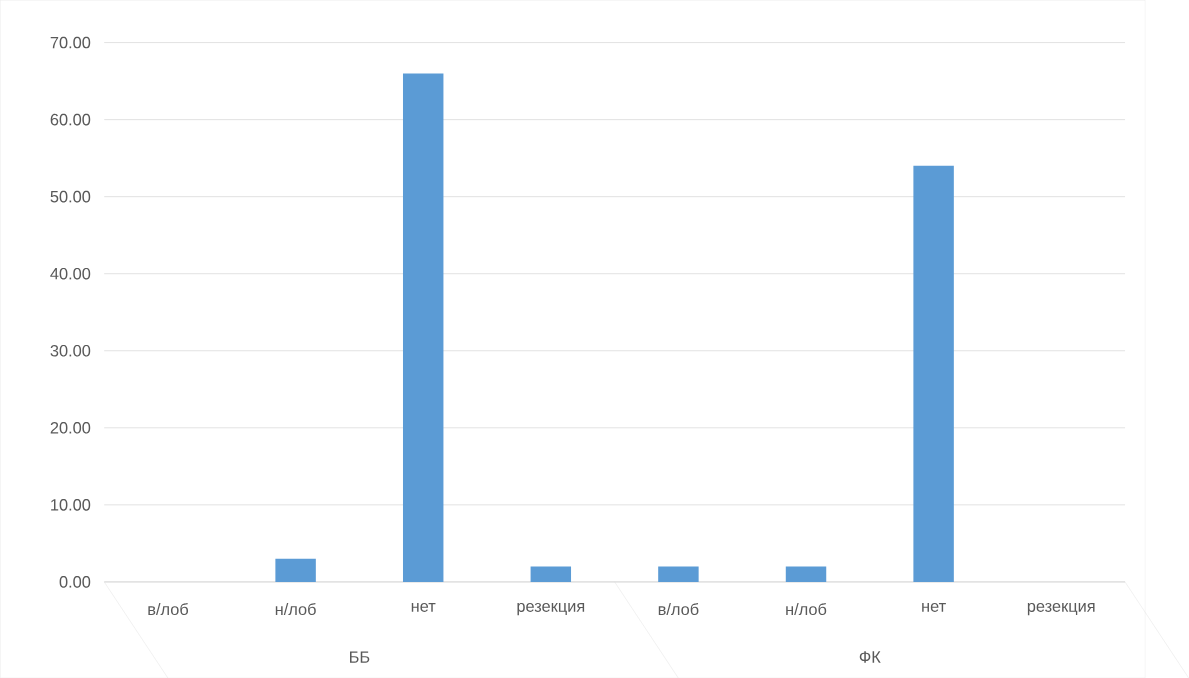 The width and height of the screenshot is (1189, 678). What do you see at coordinates (75, 581) in the screenshot?
I see `y-tick-label: 0.00` at bounding box center [75, 581].